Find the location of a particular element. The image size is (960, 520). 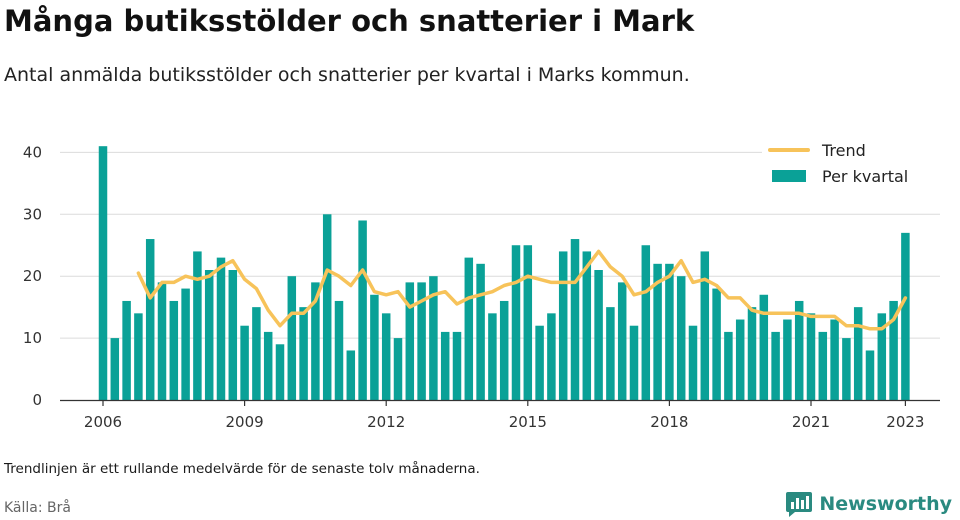

chart-source: Källa: Brå is located at coordinates (37, 508).